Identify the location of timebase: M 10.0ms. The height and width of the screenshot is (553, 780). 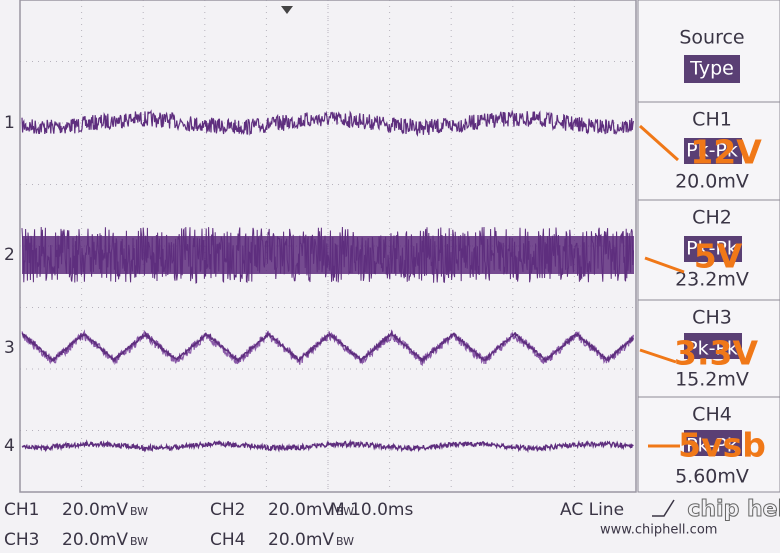
(371, 510).